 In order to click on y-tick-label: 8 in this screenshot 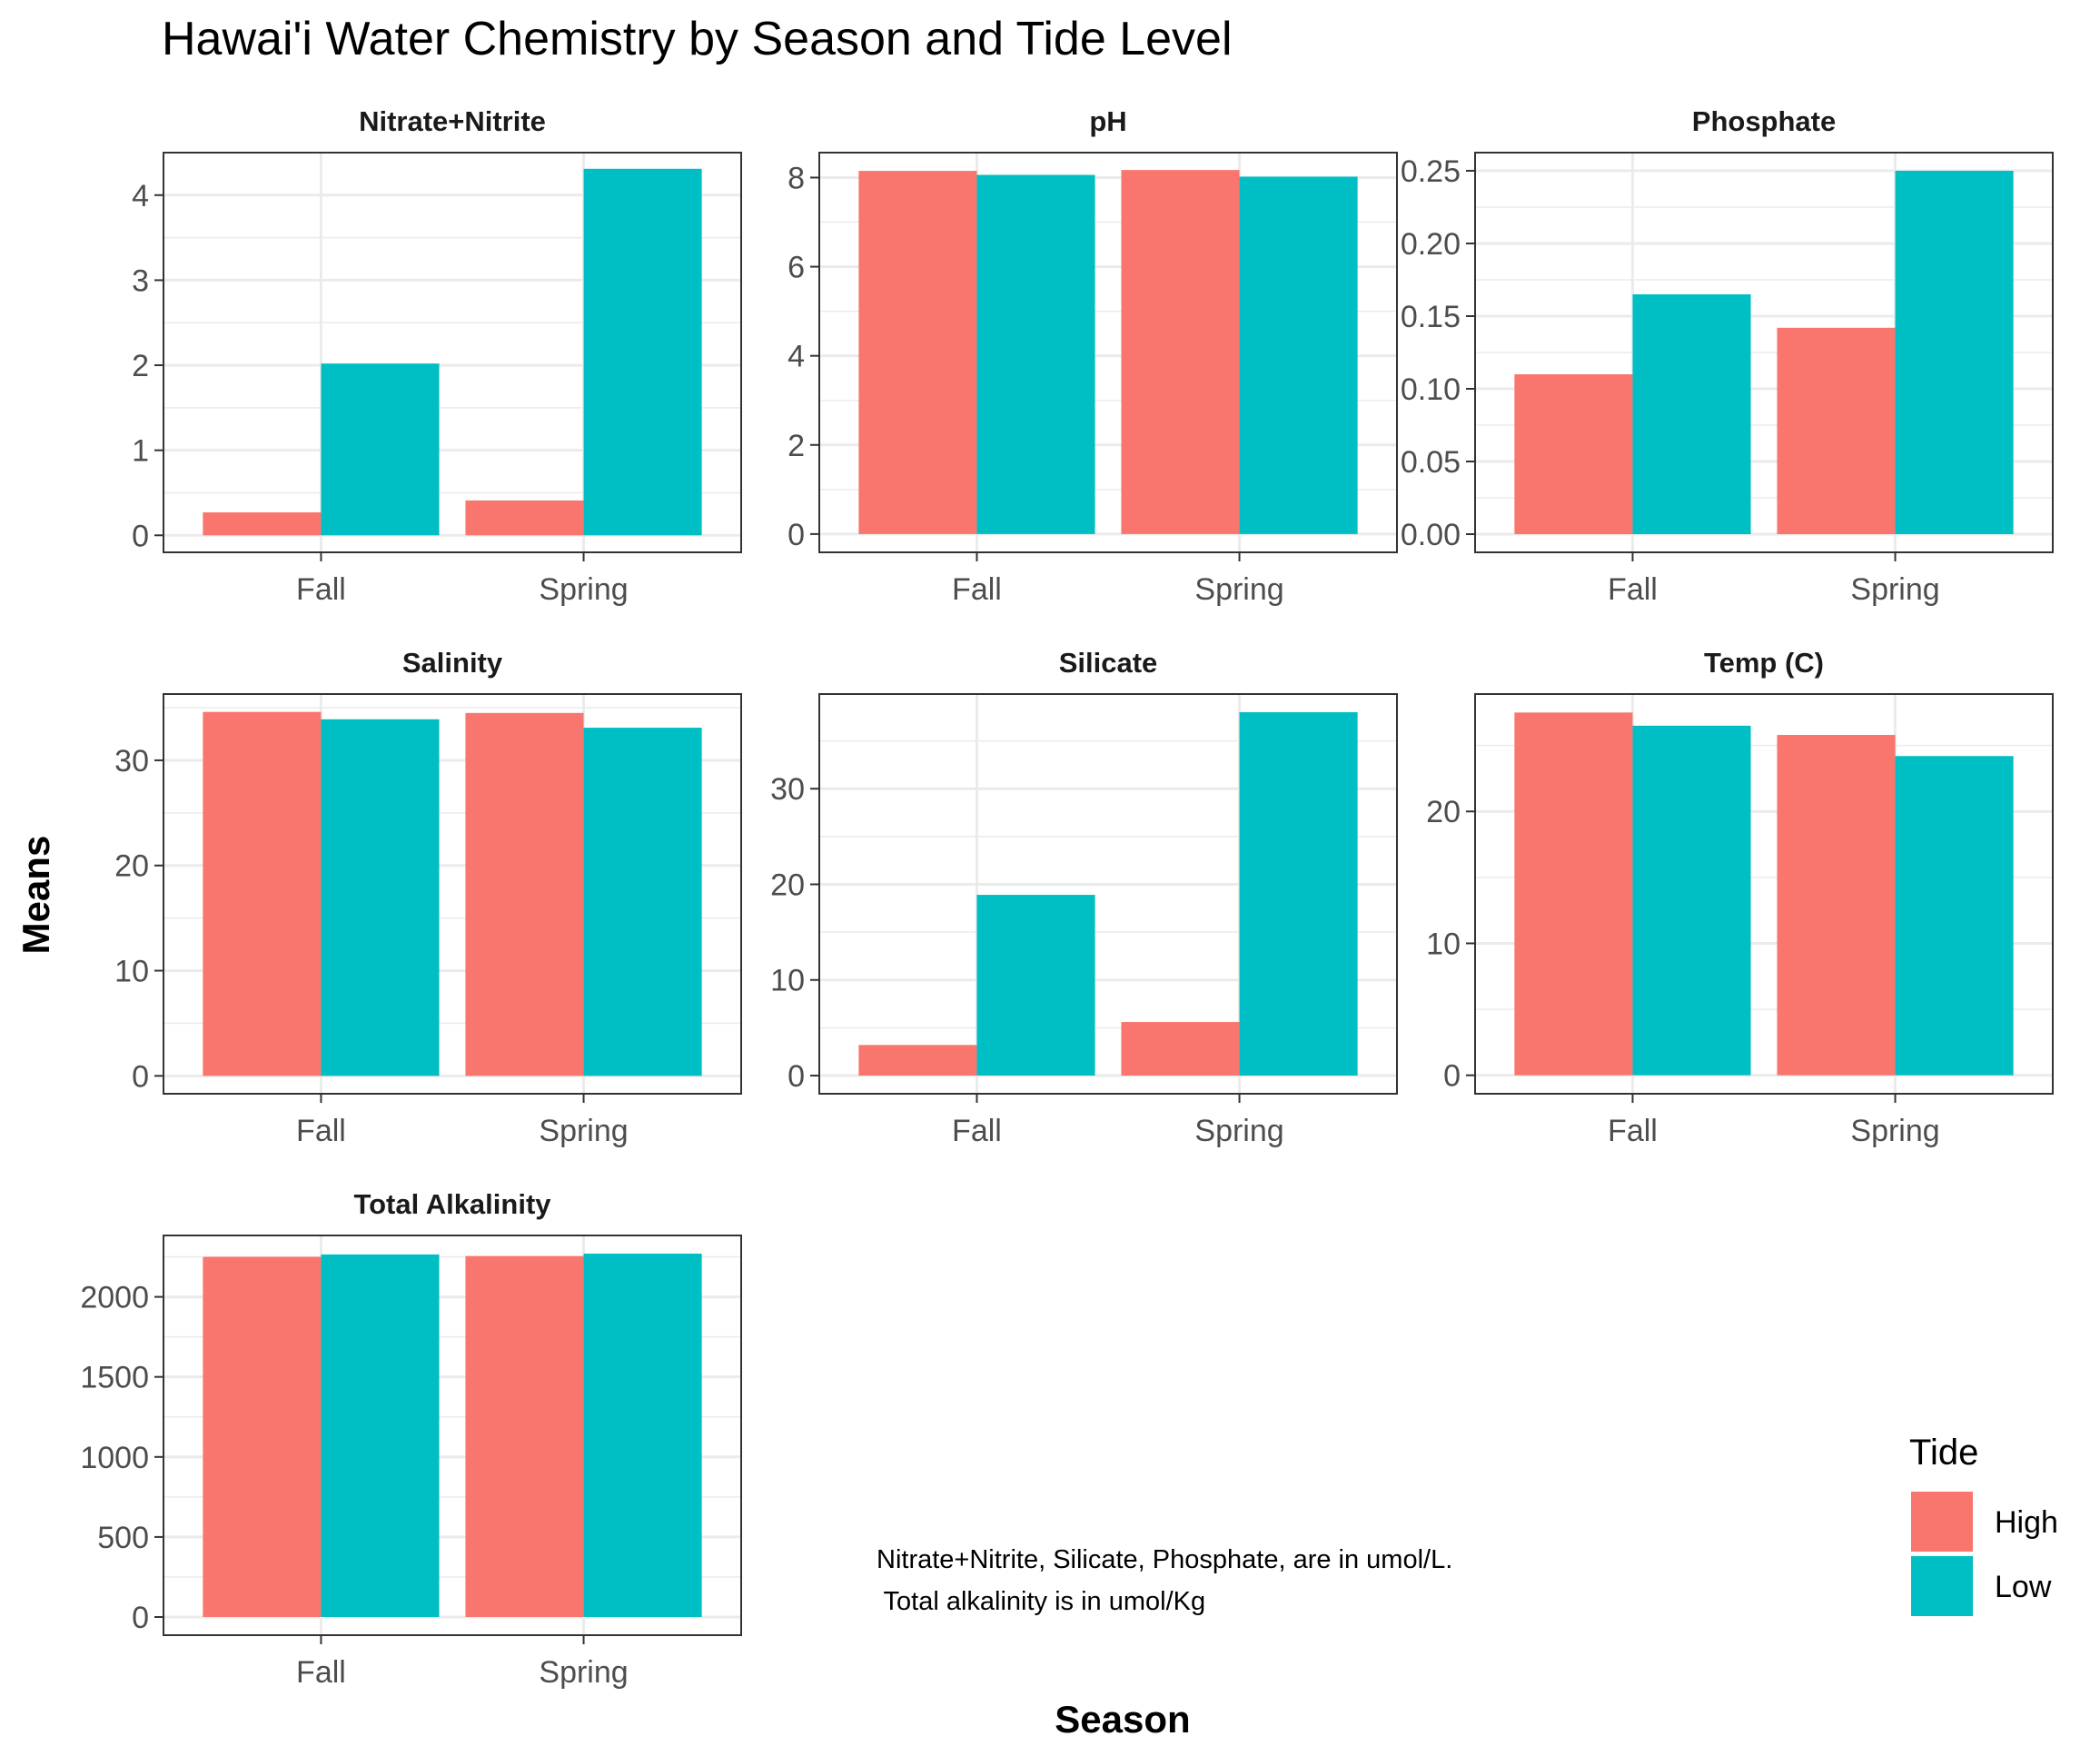, I will do `click(796, 178)`.